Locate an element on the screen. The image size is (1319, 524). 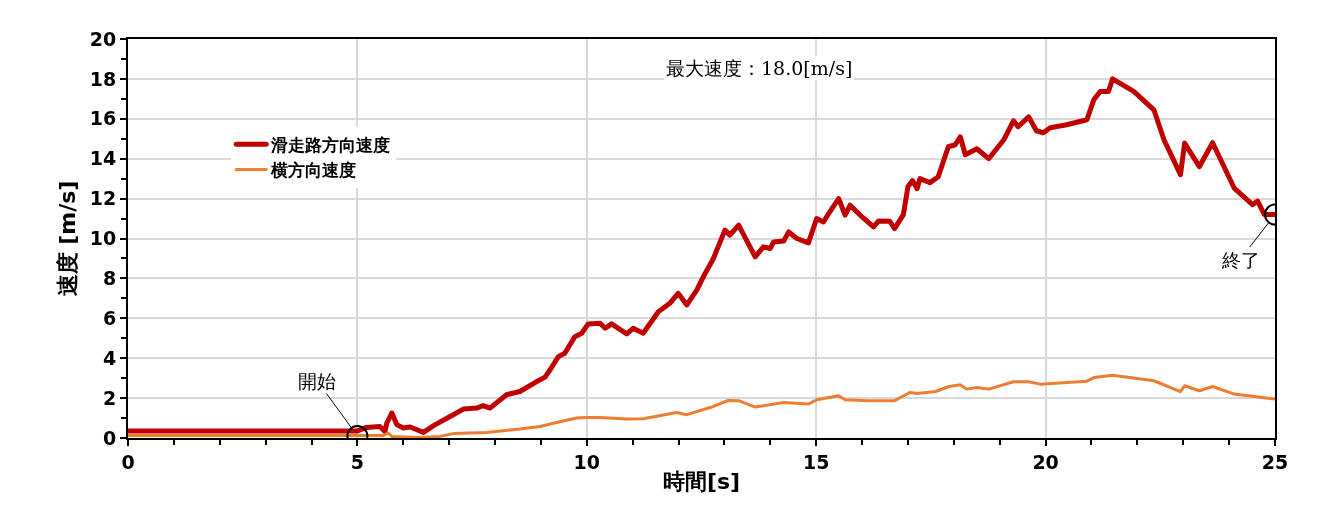
y-axis-title: 速度 [m/s] is located at coordinates (68, 238).